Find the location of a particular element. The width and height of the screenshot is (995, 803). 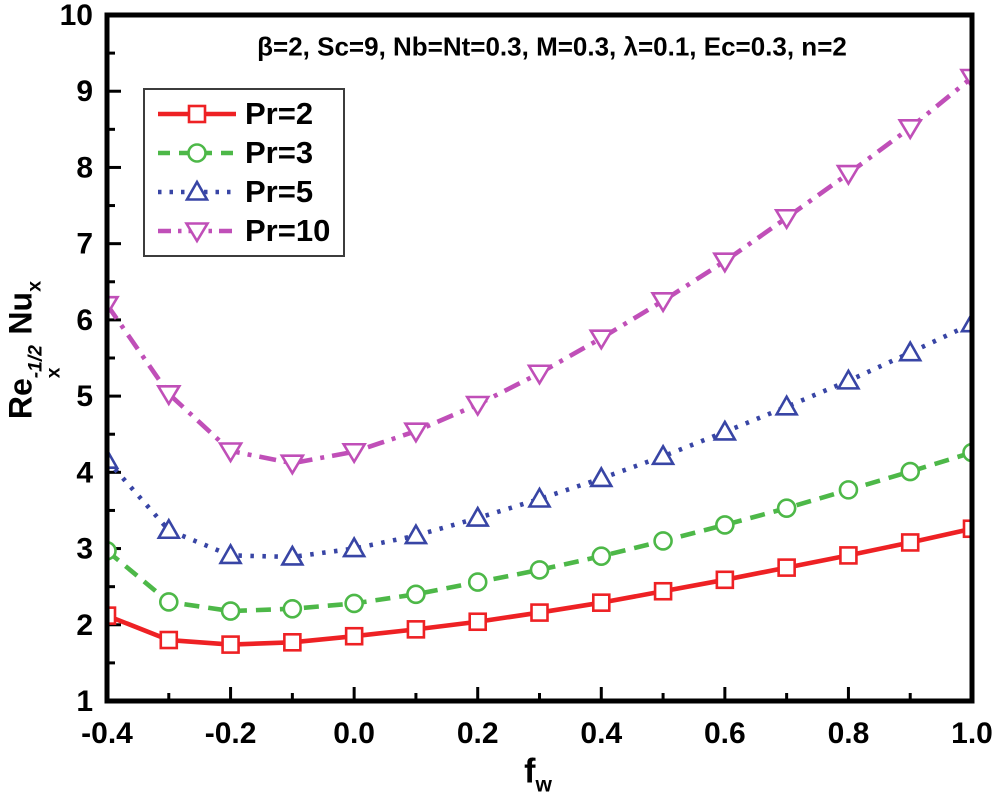

x-tick-labels: -0.4 -0.2 0.0 0.2 0.4 0.6 0.8 1.0 is located at coordinates (537, 733).